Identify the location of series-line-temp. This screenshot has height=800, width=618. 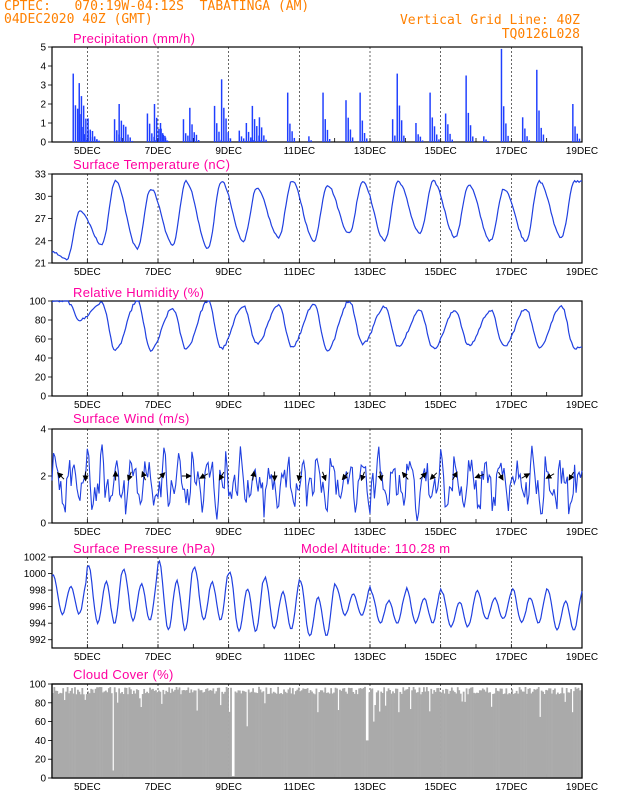
(317, 220).